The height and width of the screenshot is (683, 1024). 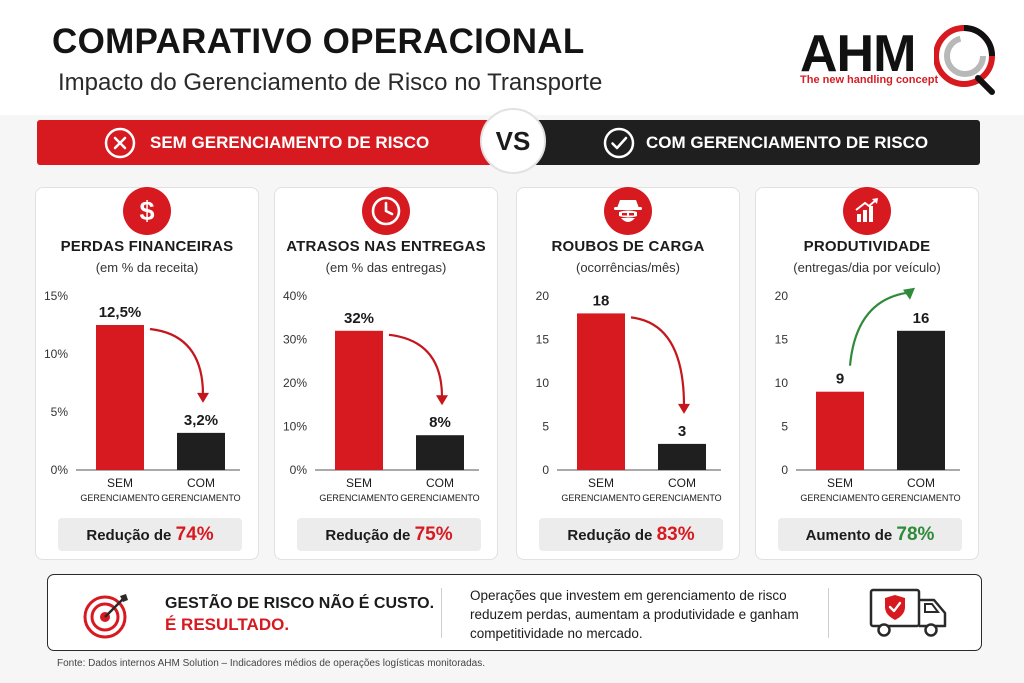 I want to click on y-tick-label: 10, so click(x=543, y=383).